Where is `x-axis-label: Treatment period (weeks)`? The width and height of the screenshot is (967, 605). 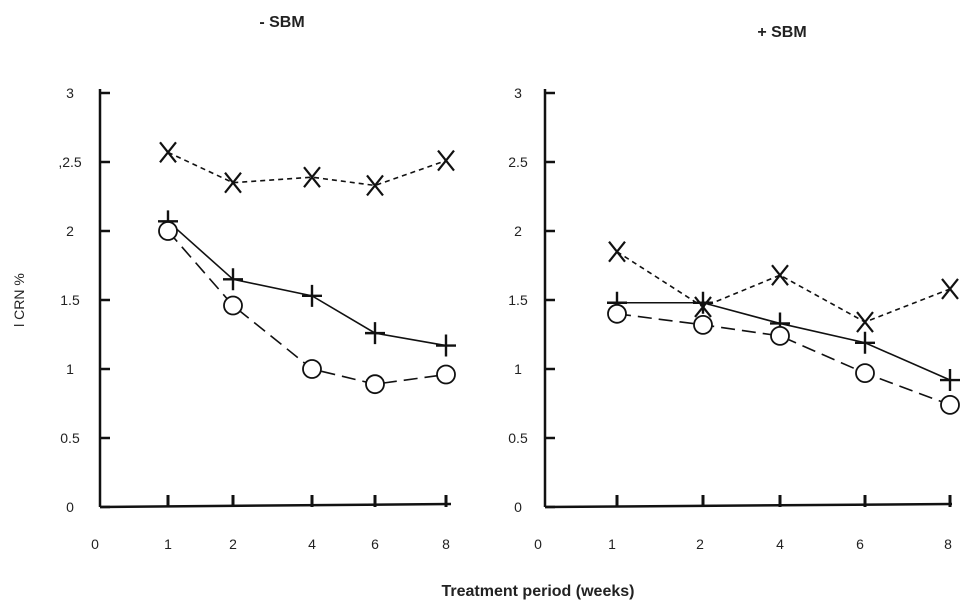 x-axis-label: Treatment period (weeks) is located at coordinates (538, 591).